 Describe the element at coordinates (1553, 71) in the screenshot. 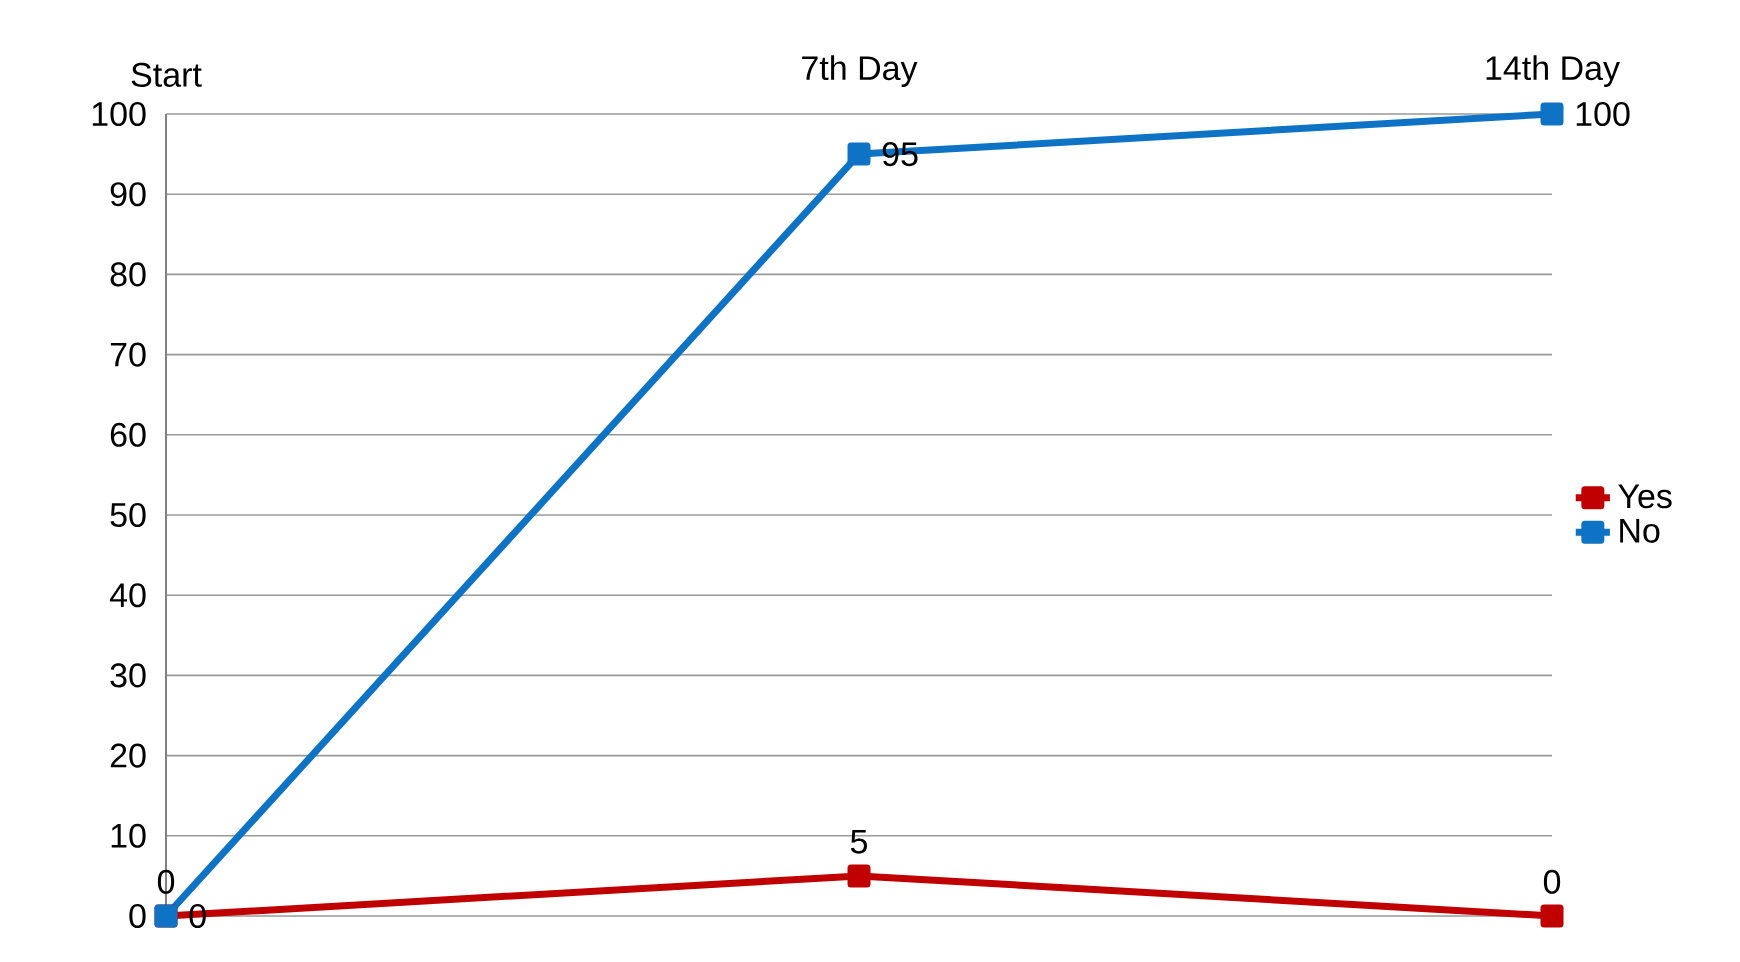

I see `x-tick-label: 14th Day` at that location.